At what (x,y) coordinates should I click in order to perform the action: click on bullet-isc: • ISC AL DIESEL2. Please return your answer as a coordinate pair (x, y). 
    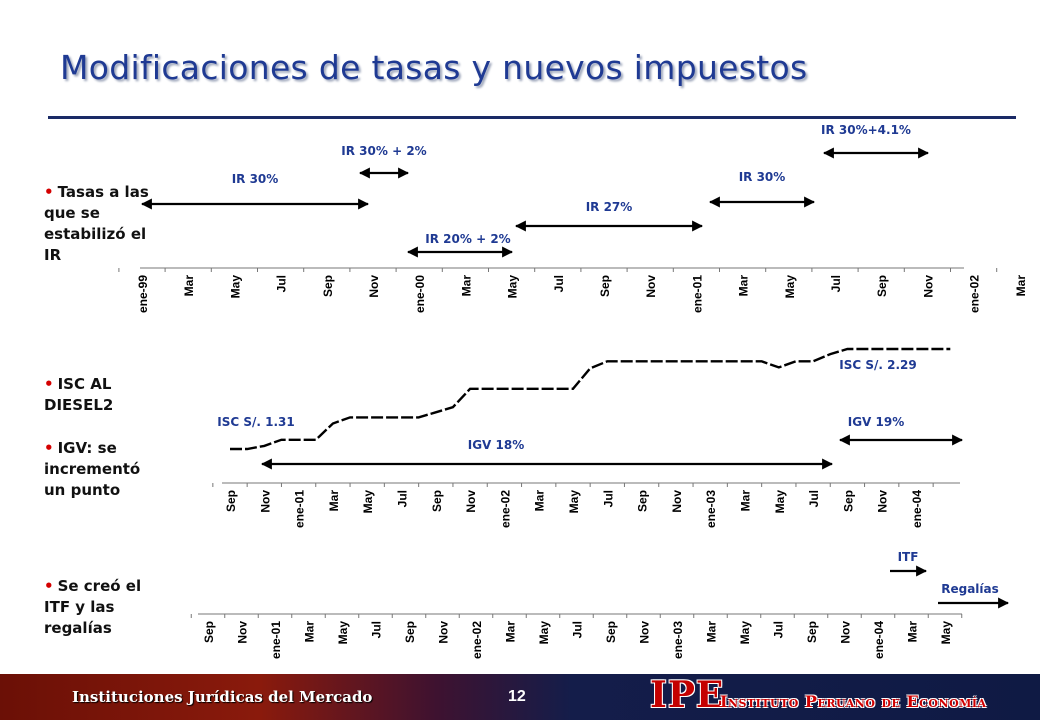
    Looking at the image, I should click on (99, 395).